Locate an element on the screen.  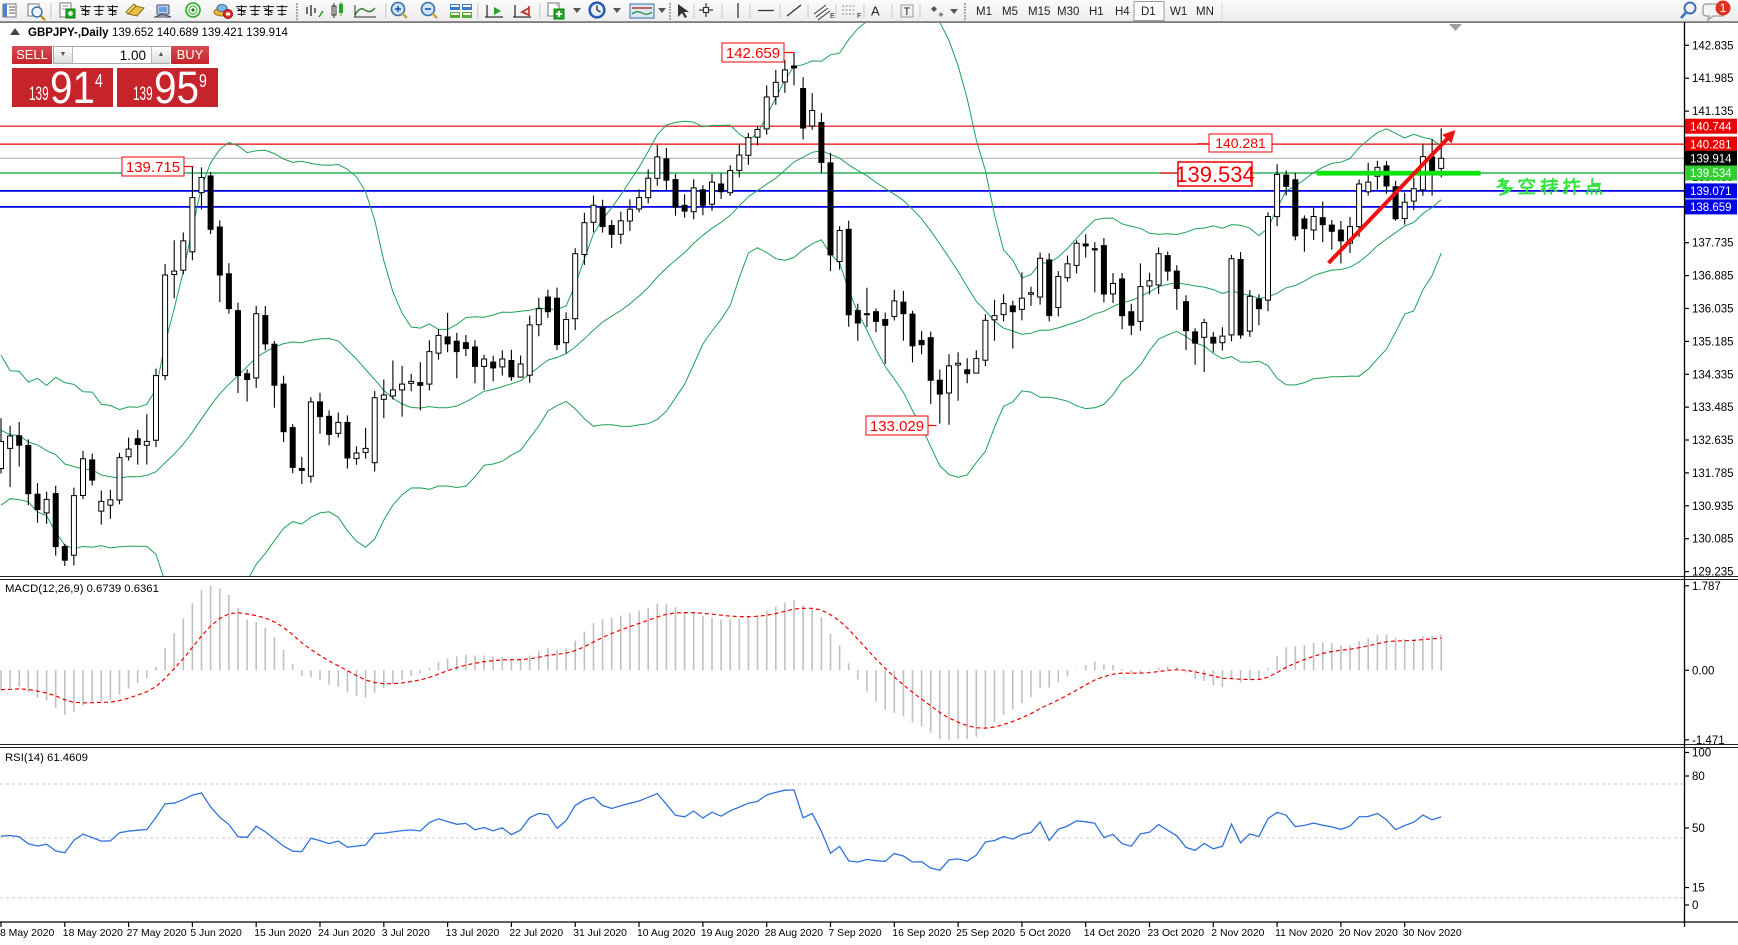
svg-text: M15 is located at coordinates (1039, 12).